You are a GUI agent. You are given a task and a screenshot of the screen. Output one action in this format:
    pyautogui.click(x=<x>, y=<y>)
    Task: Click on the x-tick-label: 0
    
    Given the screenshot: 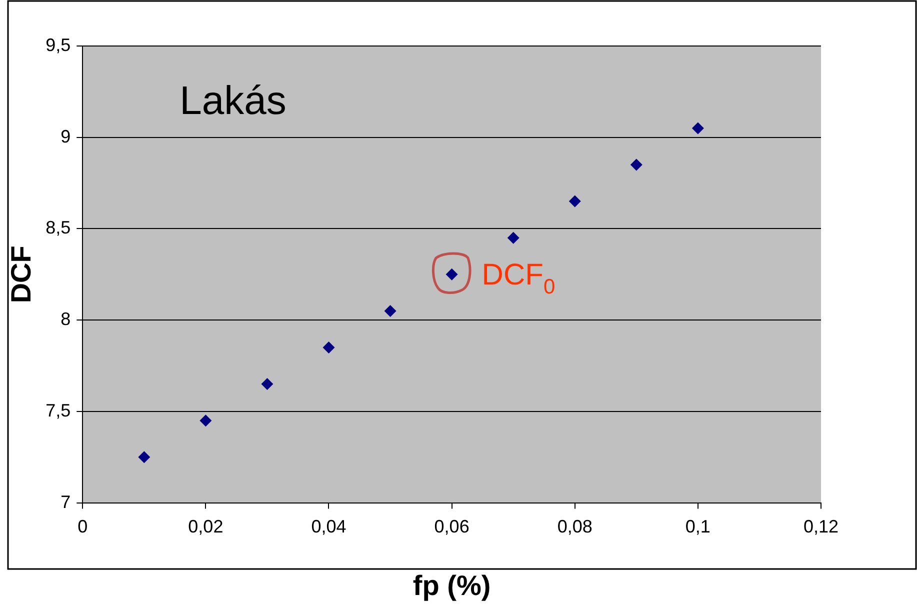 What is the action you would take?
    pyautogui.click(x=83, y=526)
    